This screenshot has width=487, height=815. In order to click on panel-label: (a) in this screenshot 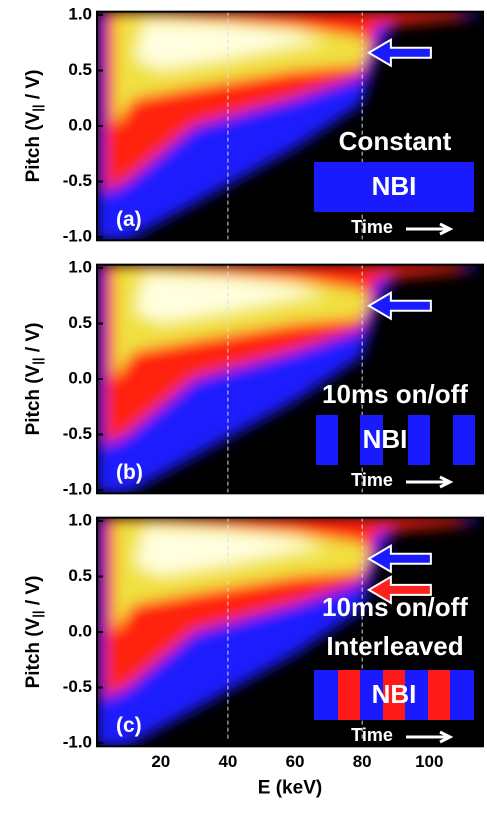, I will do `click(129, 219)`.